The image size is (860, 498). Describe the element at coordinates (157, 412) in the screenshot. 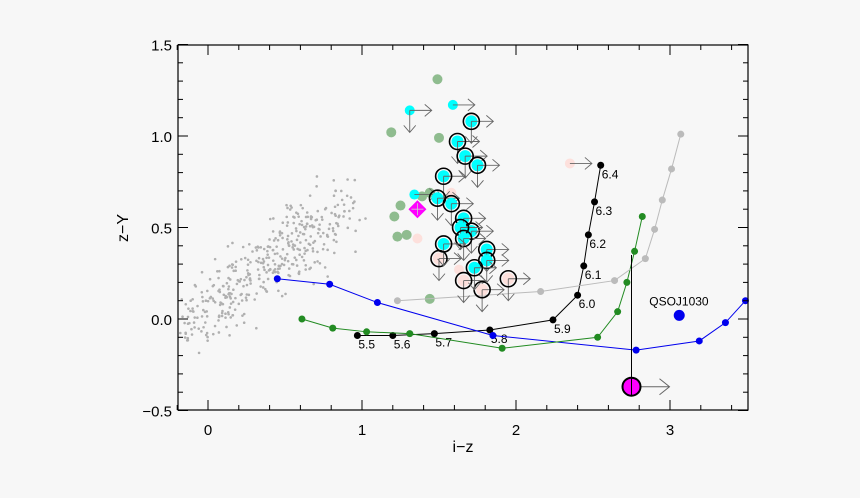

I see `y-tick-label: −0.5` at that location.